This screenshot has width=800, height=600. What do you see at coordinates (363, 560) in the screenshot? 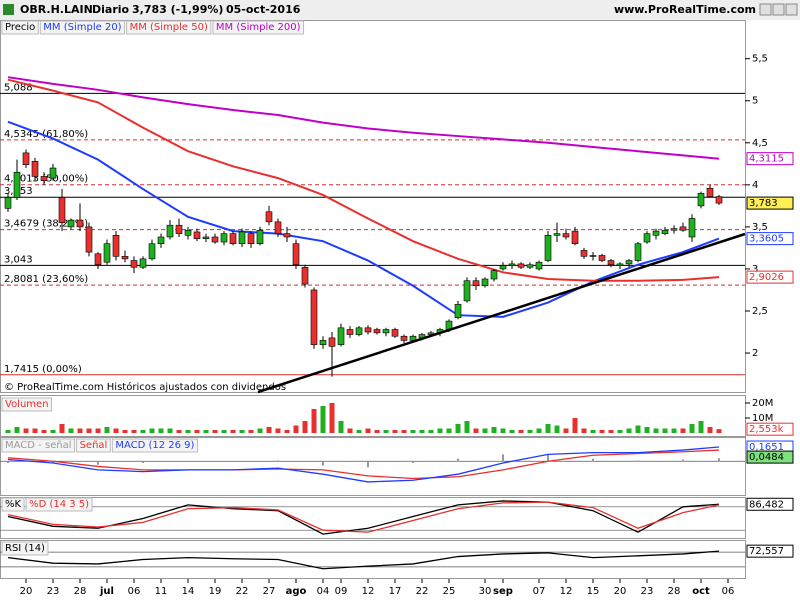
I see `series-line` at bounding box center [363, 560].